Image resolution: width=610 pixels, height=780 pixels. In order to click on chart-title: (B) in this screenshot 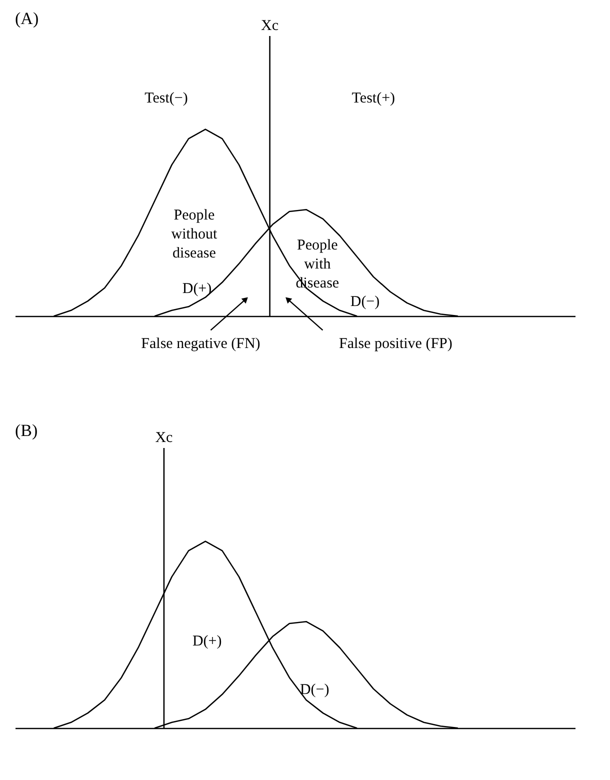, I will do `click(26, 430)`.